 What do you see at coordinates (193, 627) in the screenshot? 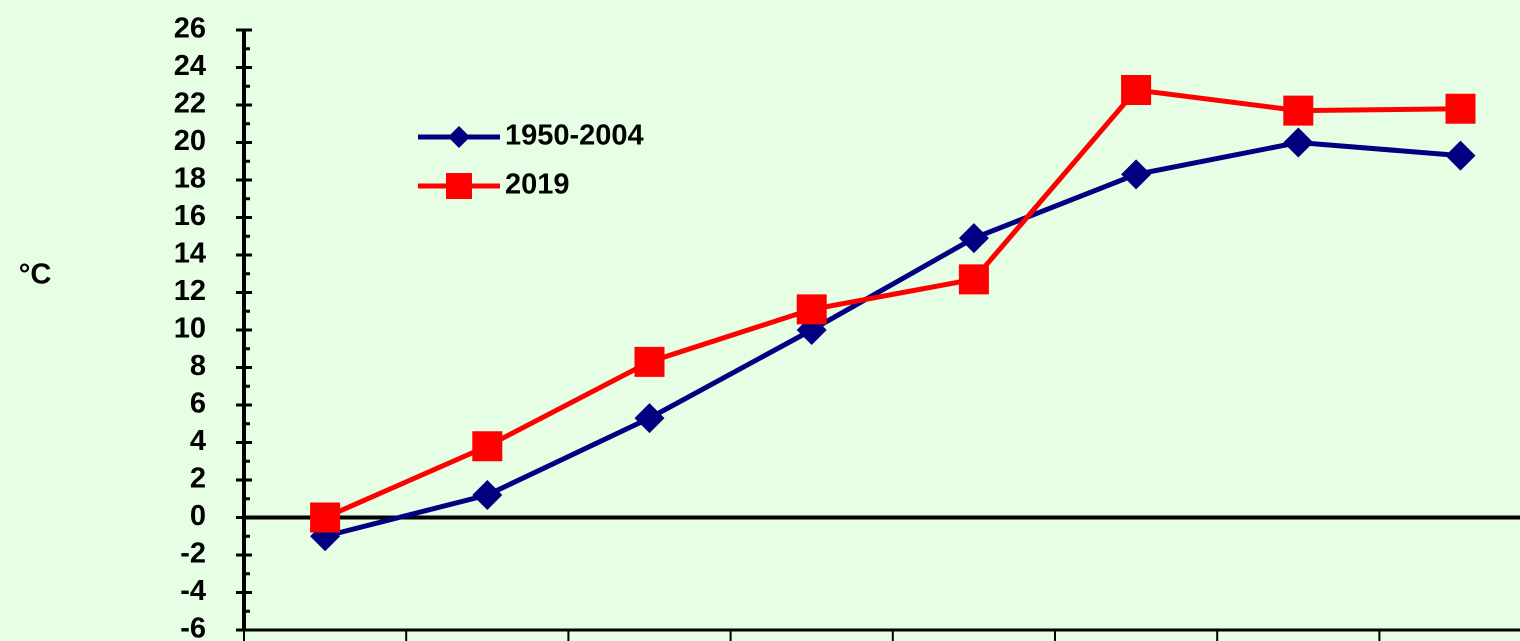
I see `y-tick-label: -6` at bounding box center [193, 627].